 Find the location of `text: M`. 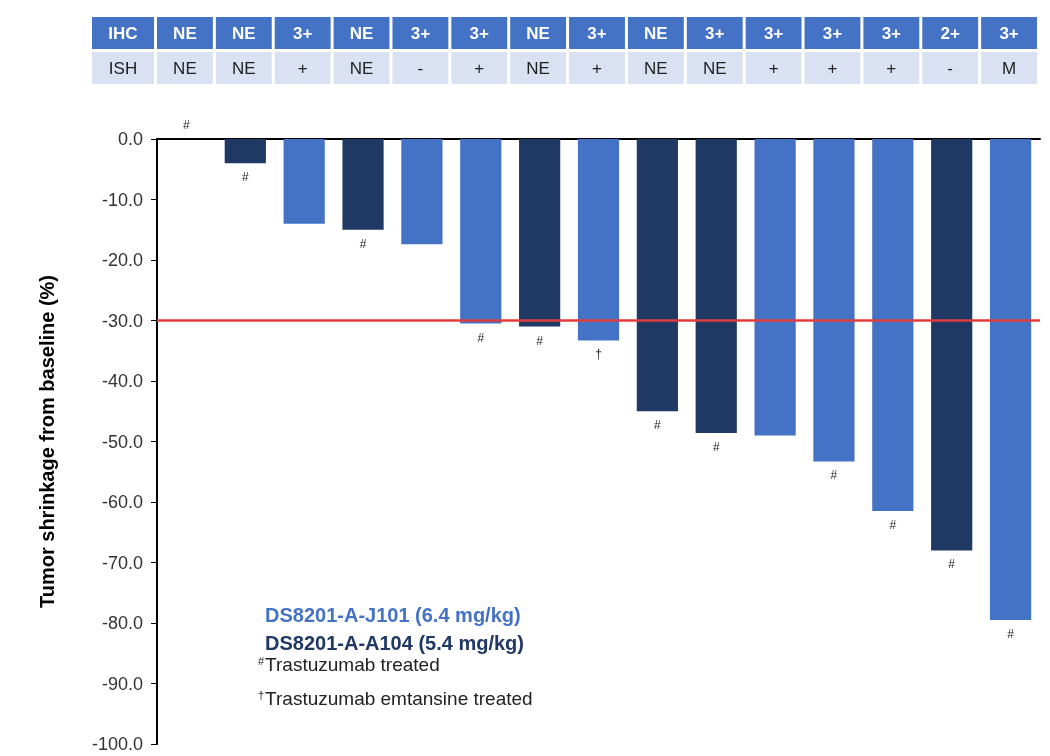

text: M is located at coordinates (1009, 68).